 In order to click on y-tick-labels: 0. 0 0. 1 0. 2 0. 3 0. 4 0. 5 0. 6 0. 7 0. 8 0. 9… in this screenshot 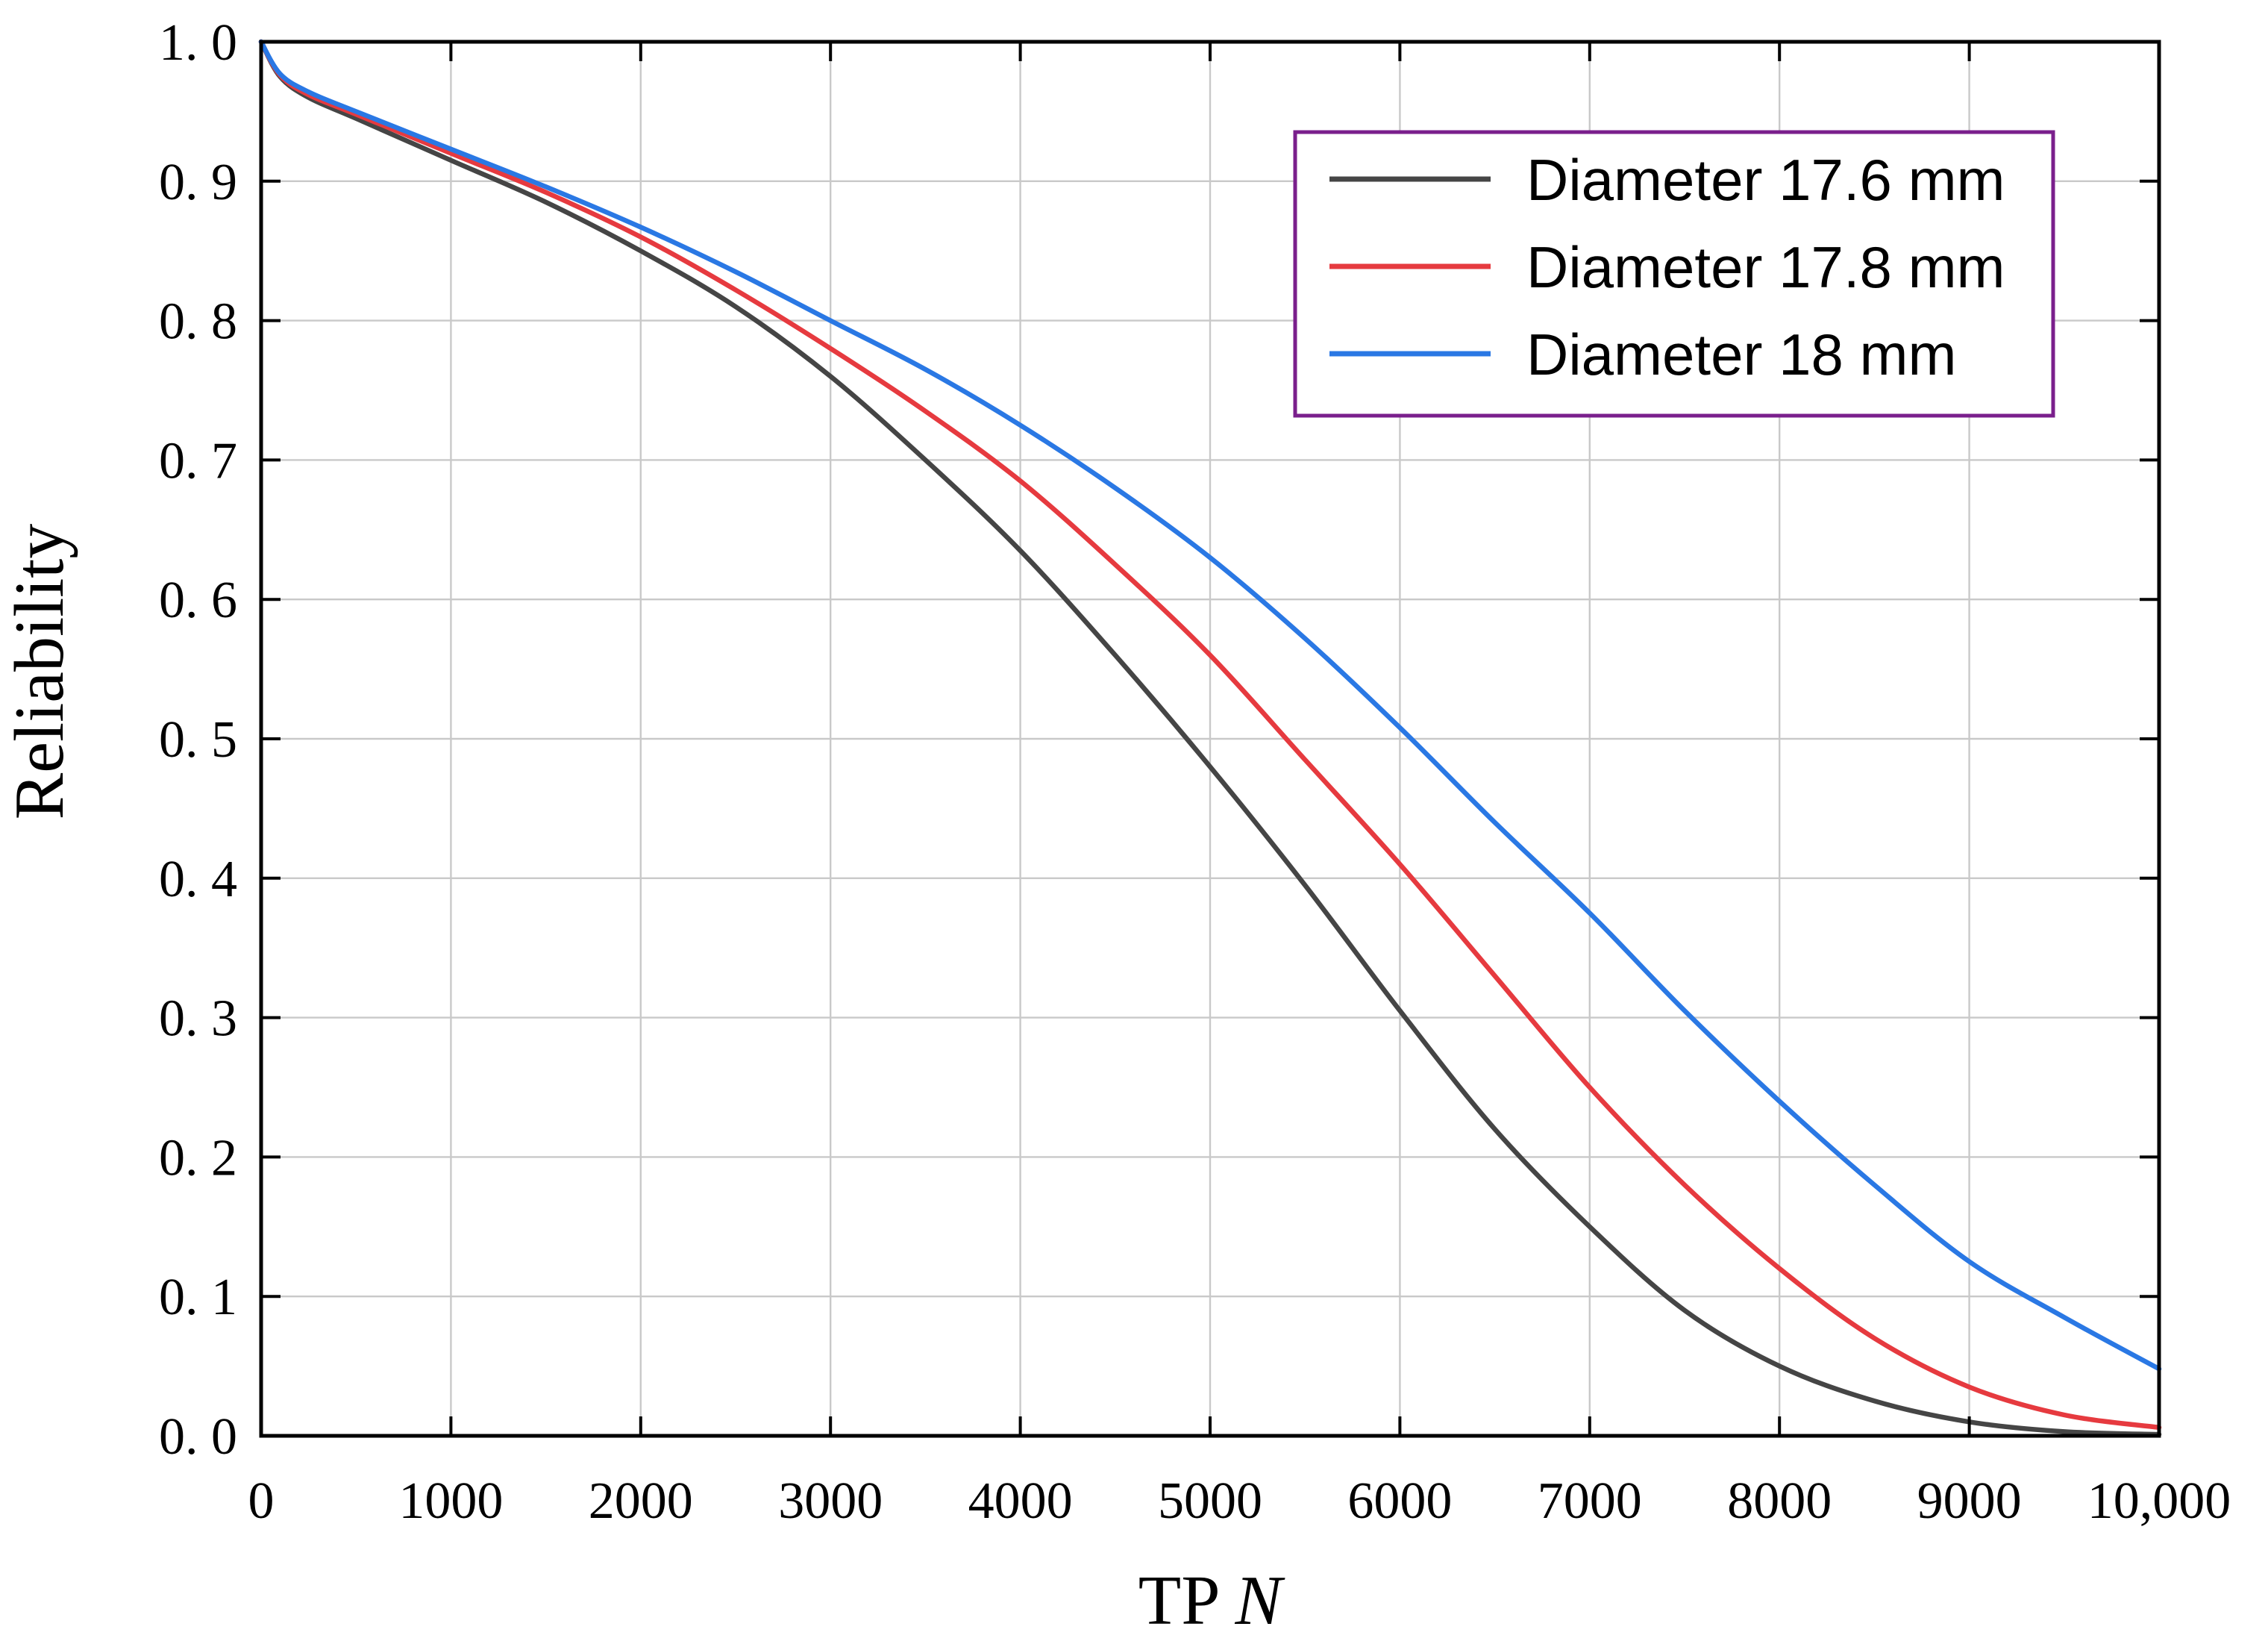, I will do `click(198, 740)`.